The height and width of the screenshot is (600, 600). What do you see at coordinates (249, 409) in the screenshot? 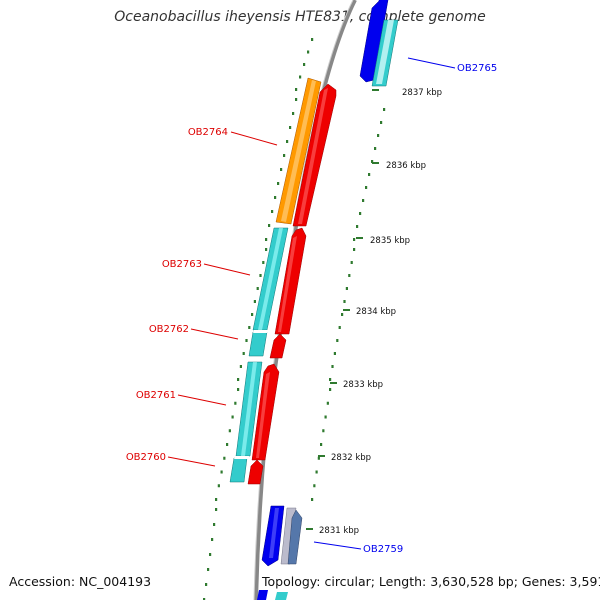
I see `gene-ob2761-cyan-shine` at bounding box center [249, 409].